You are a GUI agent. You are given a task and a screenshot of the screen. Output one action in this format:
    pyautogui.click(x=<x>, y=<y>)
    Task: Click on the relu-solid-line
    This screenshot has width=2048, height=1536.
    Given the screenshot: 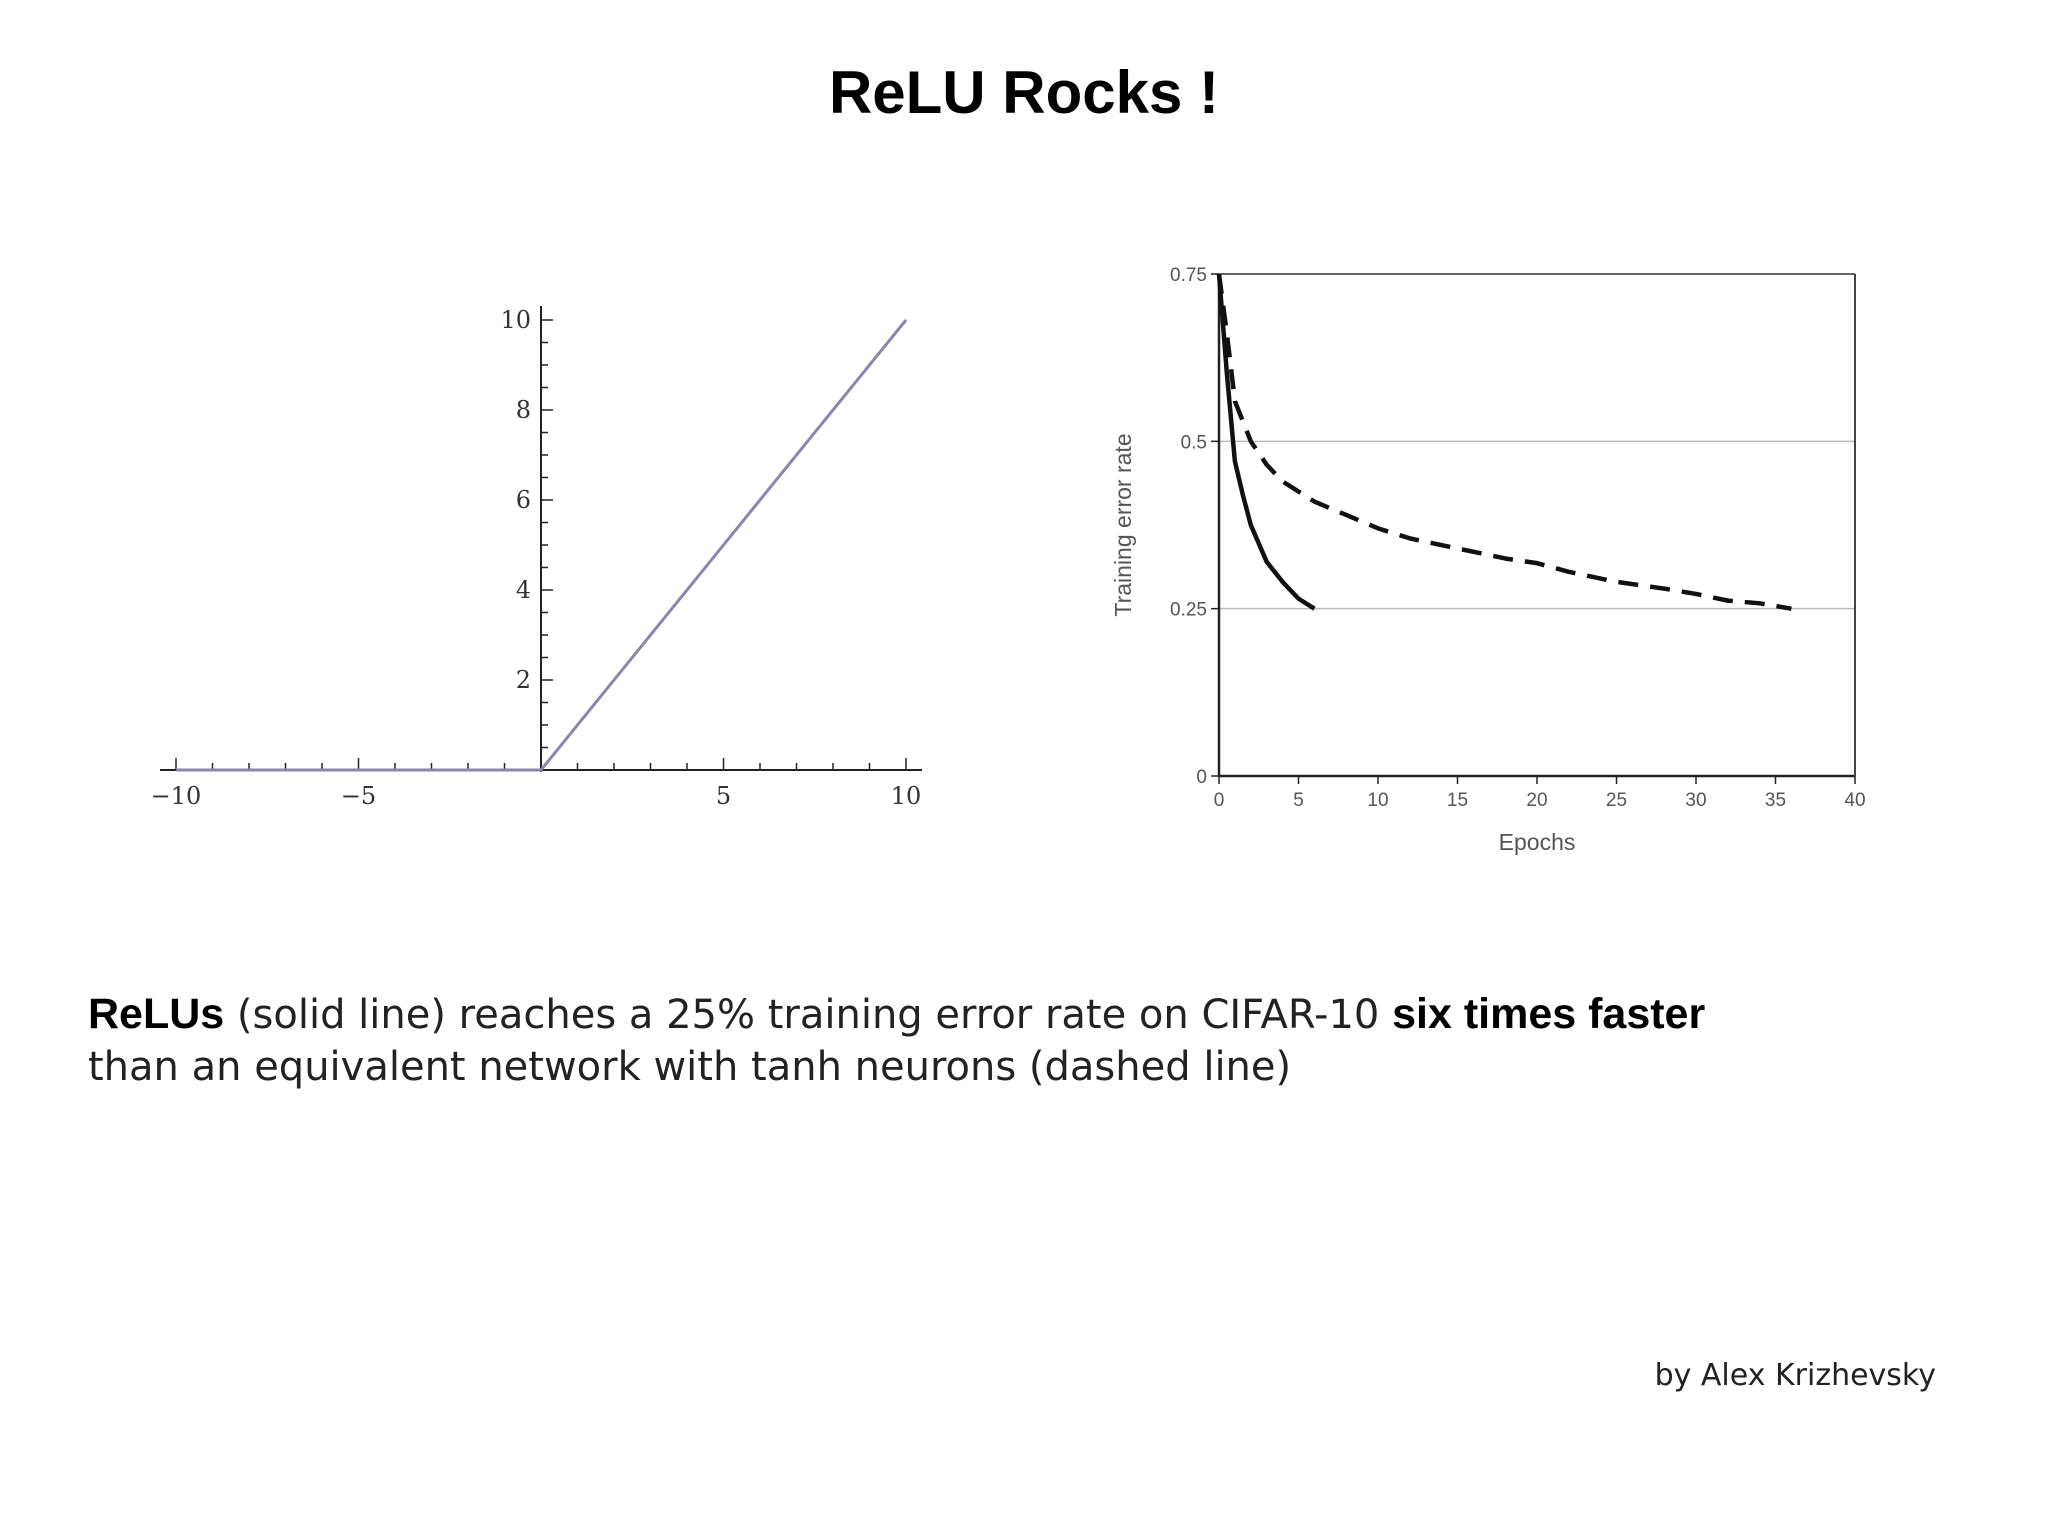 What is the action you would take?
    pyautogui.click(x=1266, y=442)
    